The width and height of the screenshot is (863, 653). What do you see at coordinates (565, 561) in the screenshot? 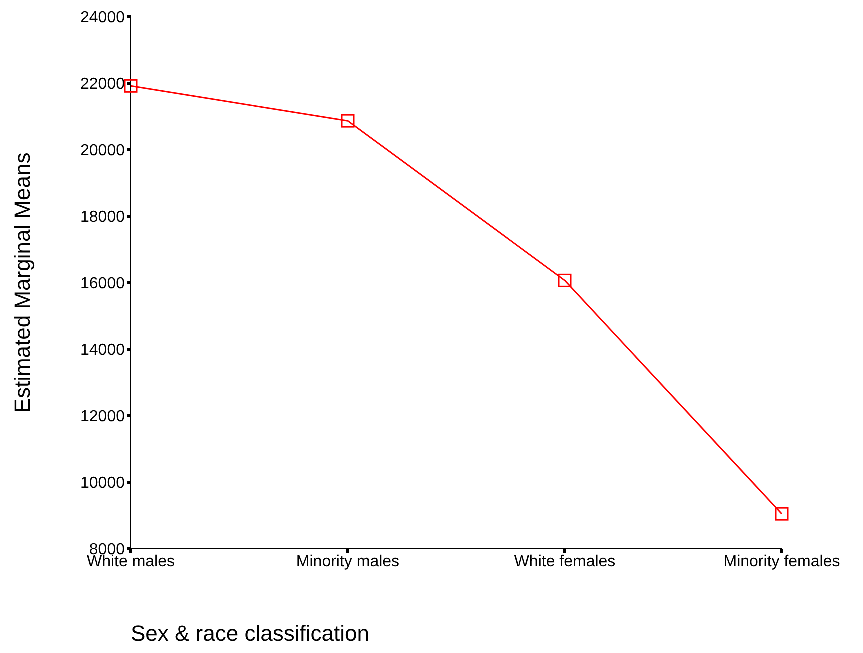
I see `x-tick-label: White females` at bounding box center [565, 561].